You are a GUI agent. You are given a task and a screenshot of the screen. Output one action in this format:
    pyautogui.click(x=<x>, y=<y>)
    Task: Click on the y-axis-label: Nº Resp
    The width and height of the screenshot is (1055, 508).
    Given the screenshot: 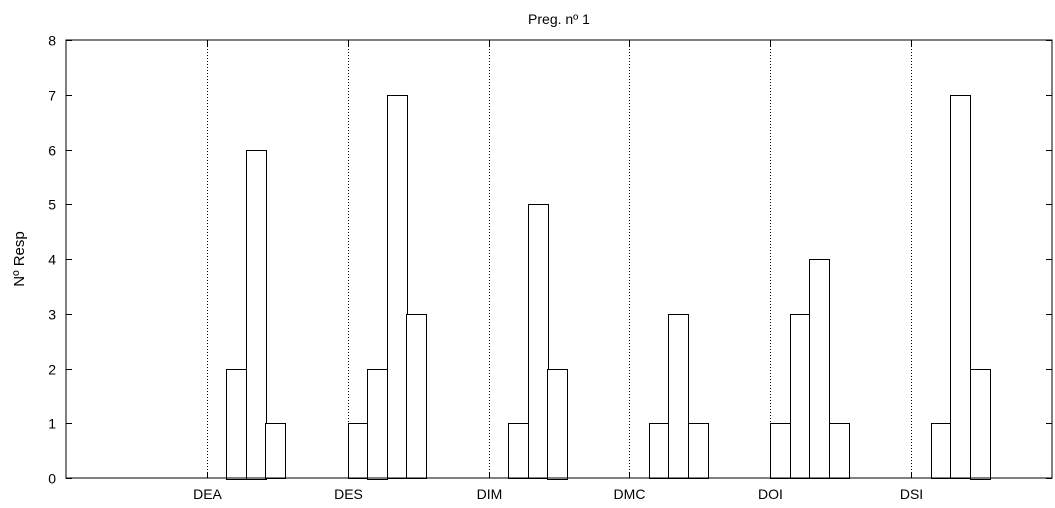 What is the action you would take?
    pyautogui.click(x=19, y=259)
    